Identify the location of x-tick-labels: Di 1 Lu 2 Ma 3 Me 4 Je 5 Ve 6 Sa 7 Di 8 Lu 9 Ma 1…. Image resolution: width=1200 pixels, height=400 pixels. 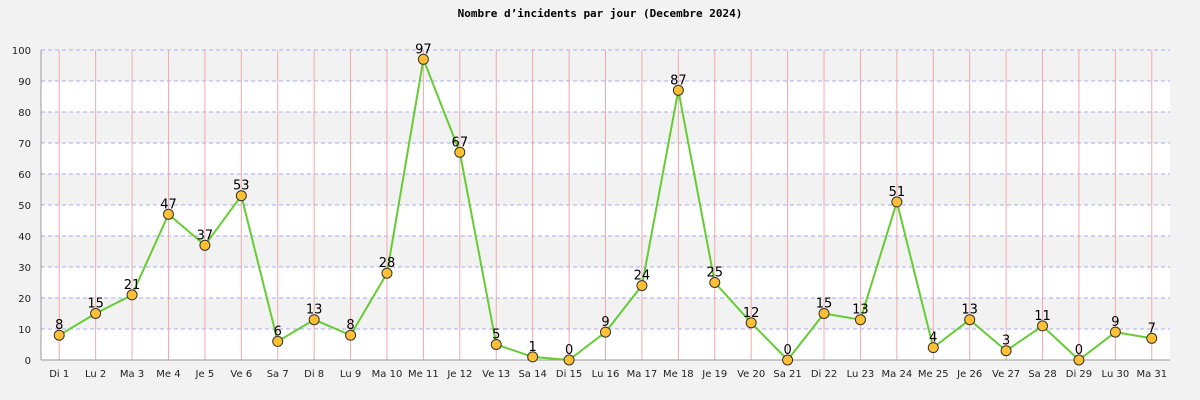
(608, 374).